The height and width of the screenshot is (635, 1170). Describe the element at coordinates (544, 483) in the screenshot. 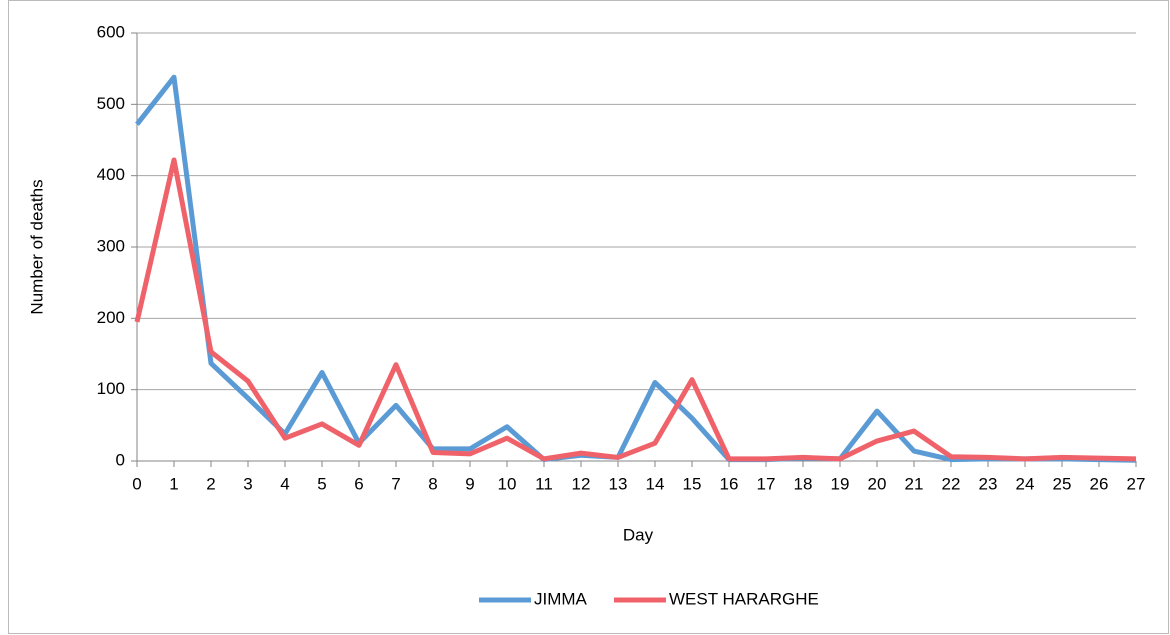

I see `x-tick-label: 11` at that location.